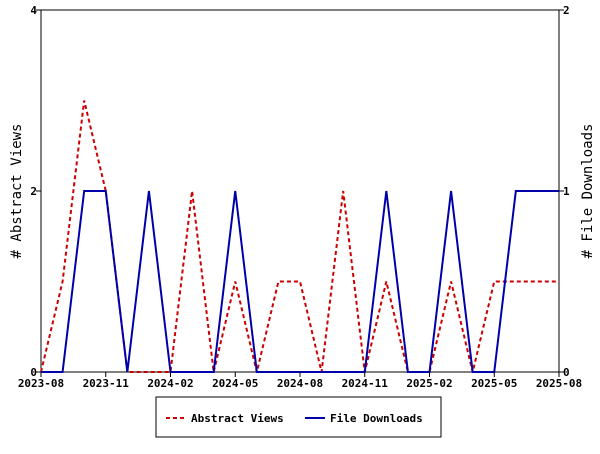 The image size is (600, 454). What do you see at coordinates (566, 372) in the screenshot?
I see `y-right-tick-label: 0` at bounding box center [566, 372].